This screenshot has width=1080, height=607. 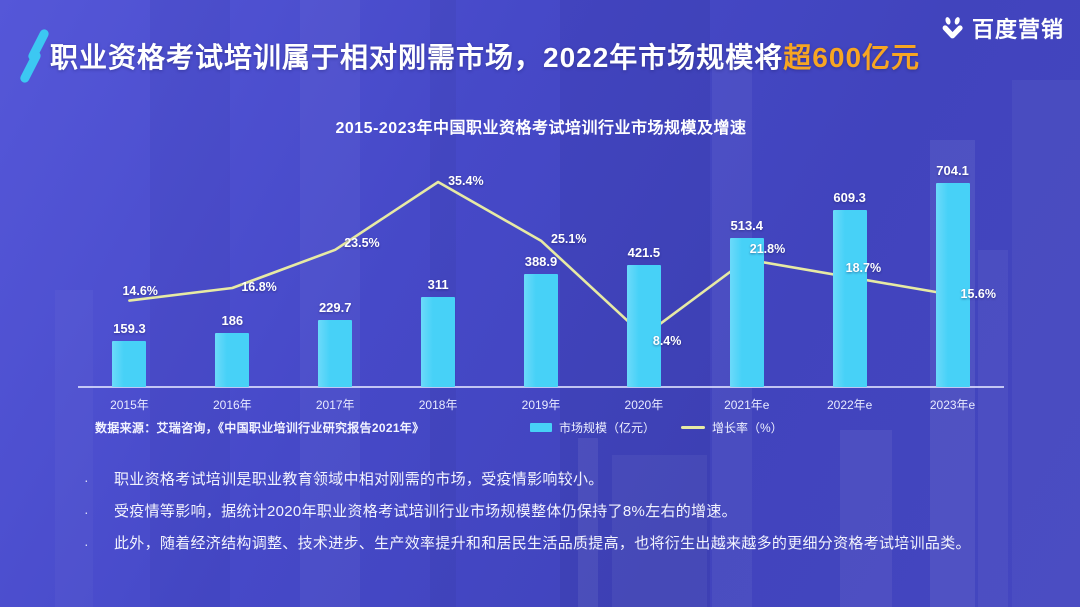 I want to click on chart-legend: 市场规模（亿元） 增长率（%）, so click(x=656, y=427).